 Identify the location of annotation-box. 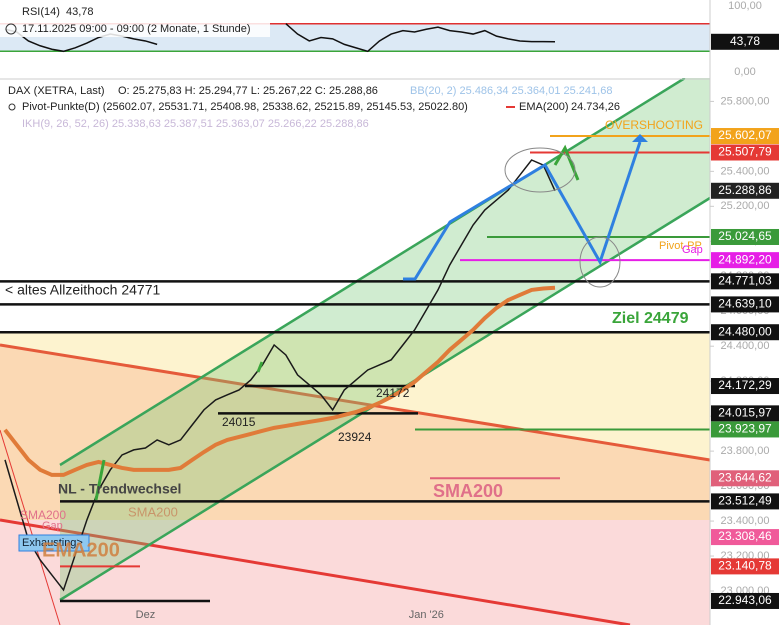
(54, 543).